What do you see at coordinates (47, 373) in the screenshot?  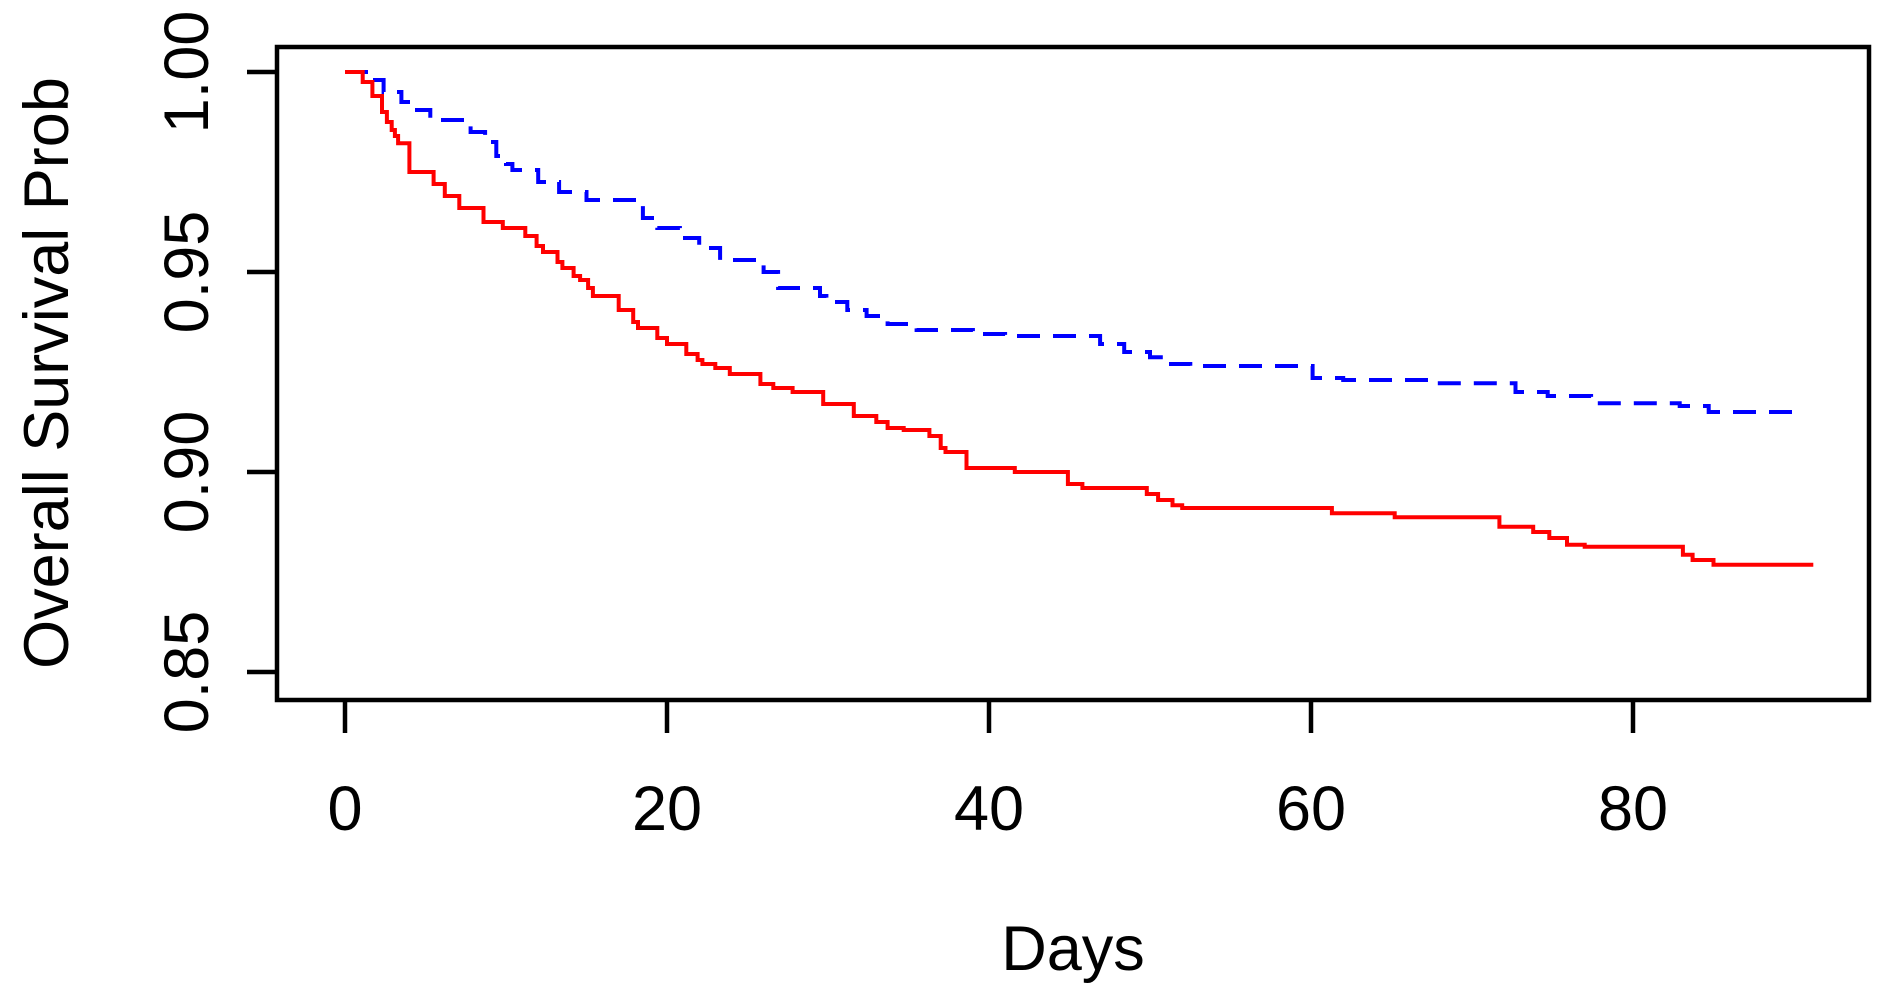 I see `y-axis-title: Overall Survival Prob` at bounding box center [47, 373].